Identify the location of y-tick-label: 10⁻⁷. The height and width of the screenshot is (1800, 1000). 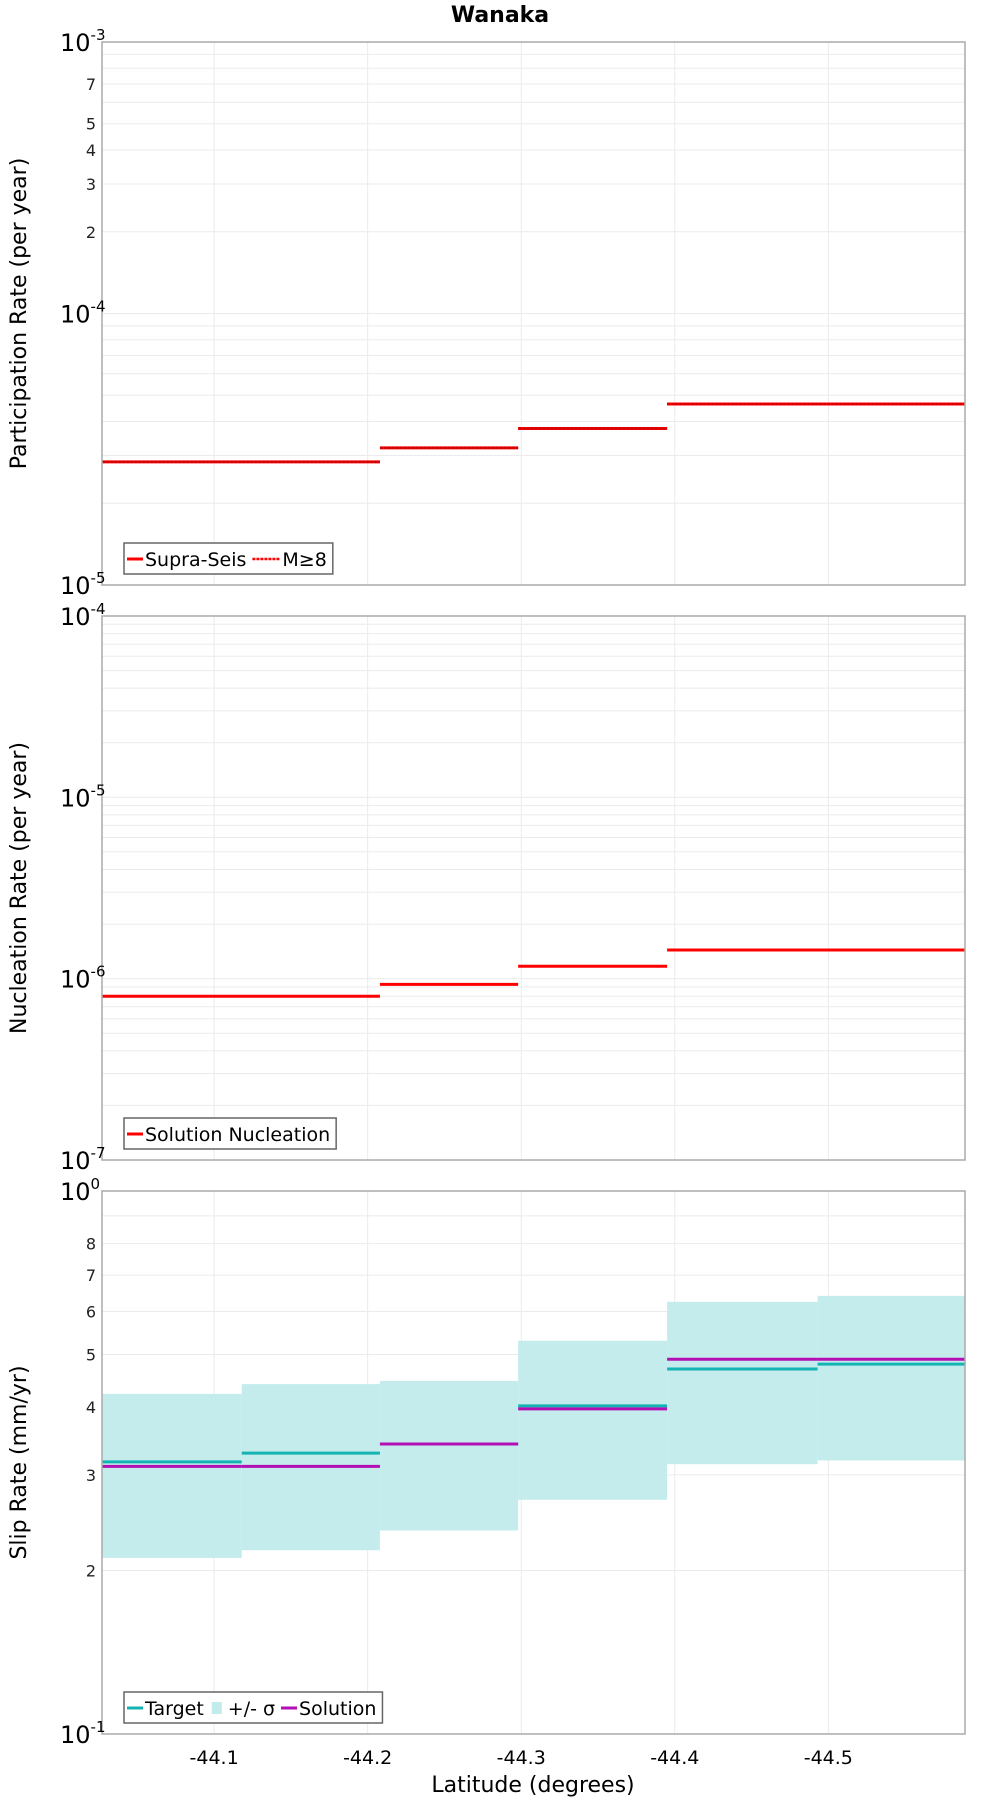
(83, 1159).